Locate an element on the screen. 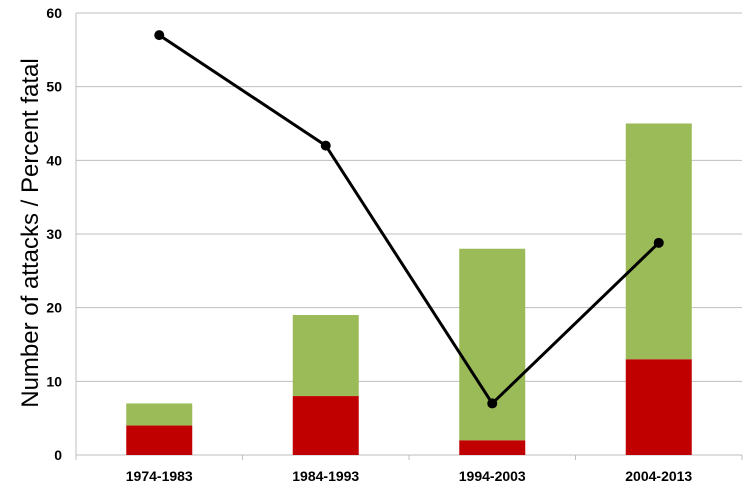  y-axis-label: Number of attacks / Percent fatal is located at coordinates (30, 233).